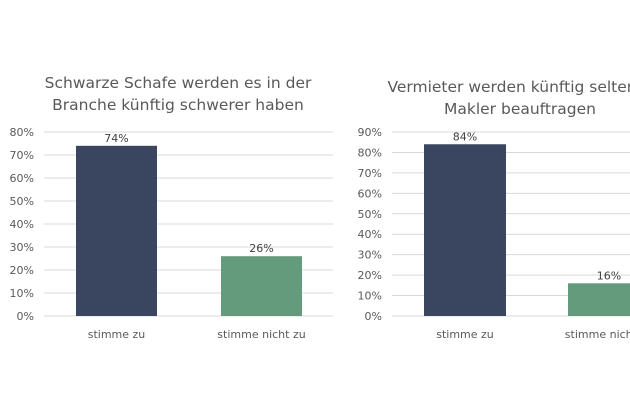 Image resolution: width=630 pixels, height=412 pixels. Describe the element at coordinates (609, 275) in the screenshot. I see `data-label: 16%` at that location.